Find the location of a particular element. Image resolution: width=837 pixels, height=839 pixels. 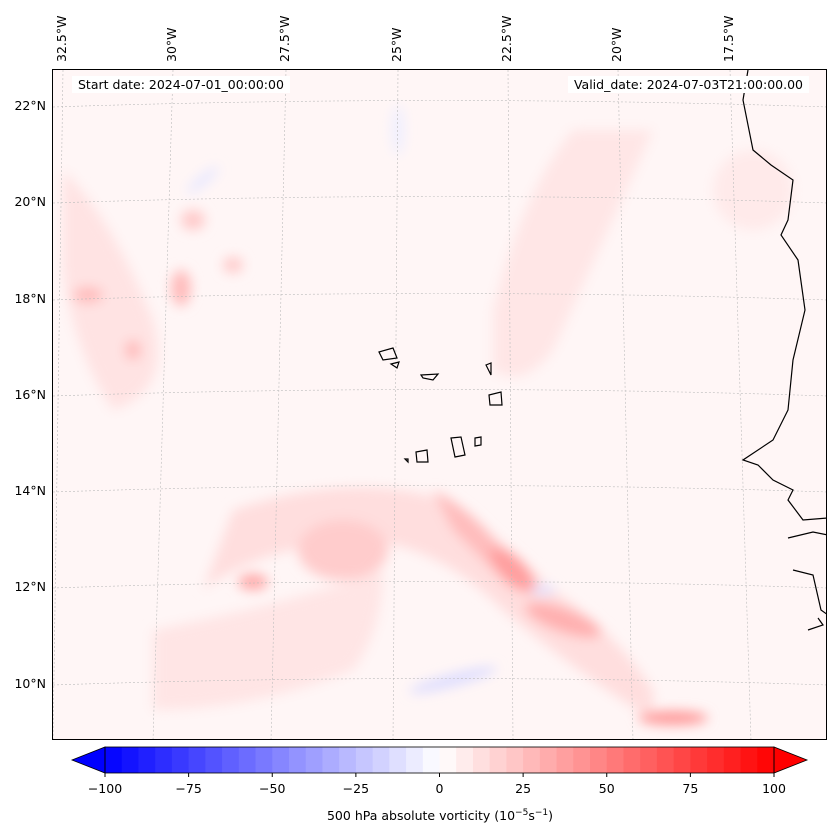

lat-label: 18°N is located at coordinates (30, 298).